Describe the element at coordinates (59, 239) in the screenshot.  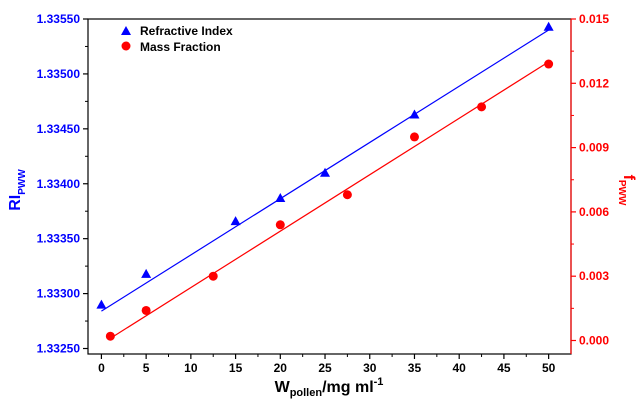
I see `y-left-tick-label: 1.33350` at that location.